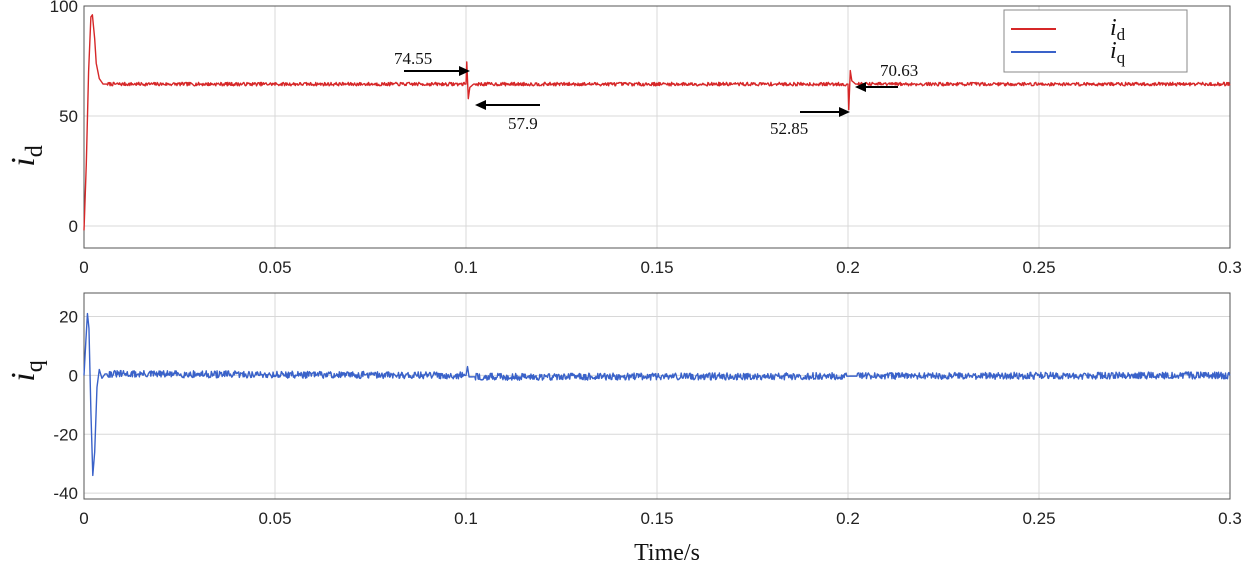 The height and width of the screenshot is (566, 1250). Describe the element at coordinates (65, 493) in the screenshot. I see `iq-y-tick-label: -40` at that location.